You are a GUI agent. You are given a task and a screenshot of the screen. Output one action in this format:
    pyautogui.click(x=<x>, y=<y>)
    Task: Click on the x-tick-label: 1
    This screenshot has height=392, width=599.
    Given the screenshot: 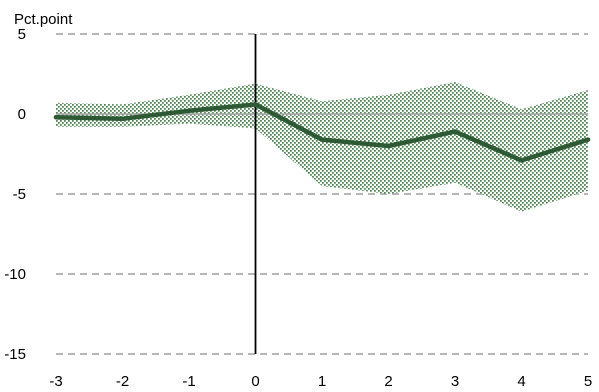 What is the action you would take?
    pyautogui.click(x=322, y=381)
    